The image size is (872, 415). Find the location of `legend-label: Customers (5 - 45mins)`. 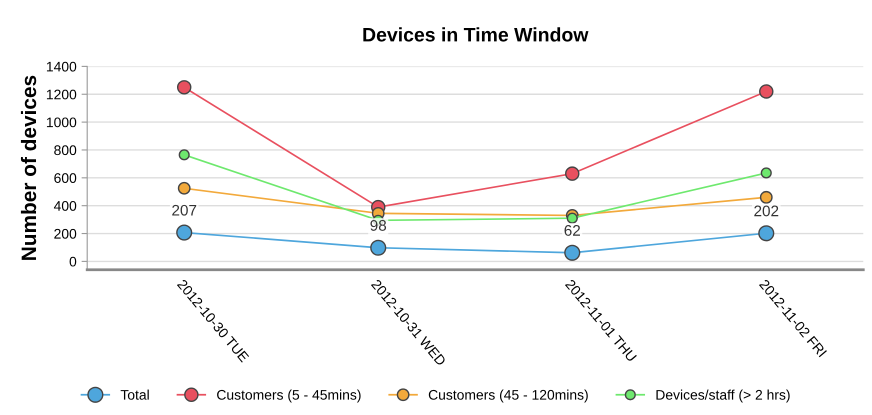

legend-label: Customers (5 - 45mins) is located at coordinates (289, 396).